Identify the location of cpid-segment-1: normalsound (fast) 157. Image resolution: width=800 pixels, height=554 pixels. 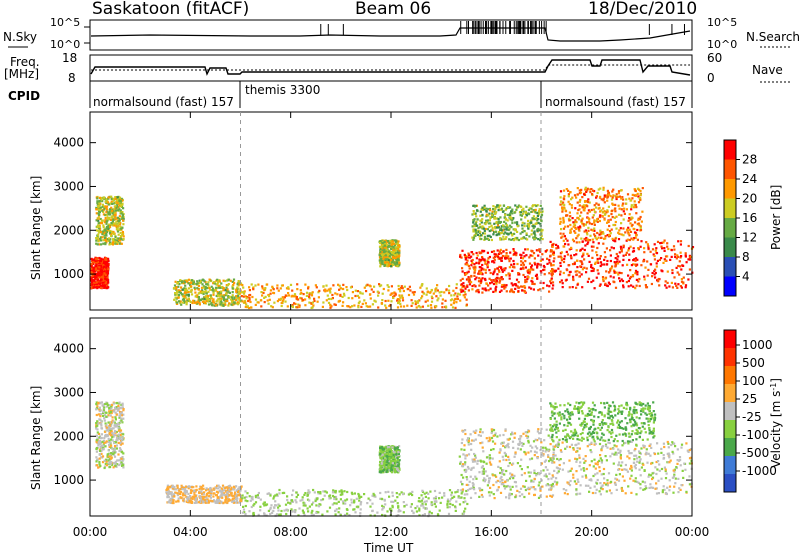
(163, 102).